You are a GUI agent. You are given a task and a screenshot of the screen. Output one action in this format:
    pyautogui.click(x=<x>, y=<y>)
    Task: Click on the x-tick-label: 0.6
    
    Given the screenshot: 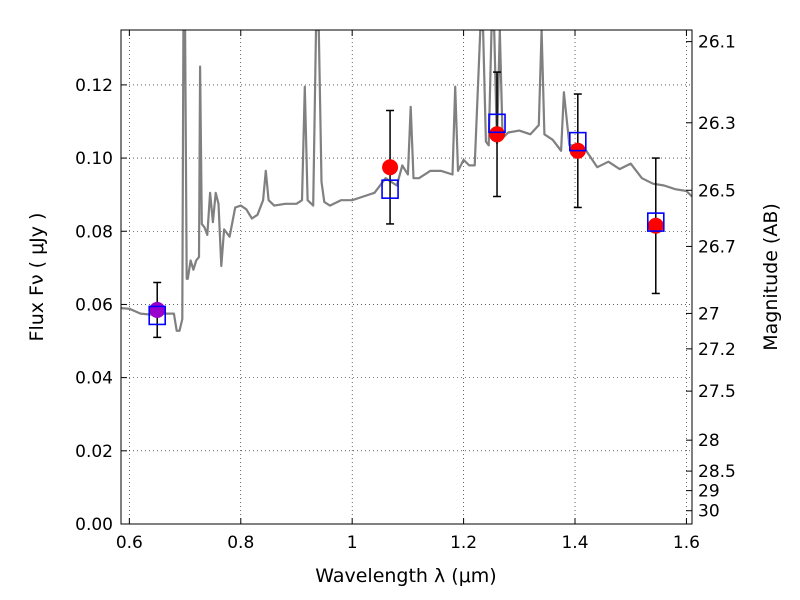 What is the action you would take?
    pyautogui.click(x=129, y=543)
    